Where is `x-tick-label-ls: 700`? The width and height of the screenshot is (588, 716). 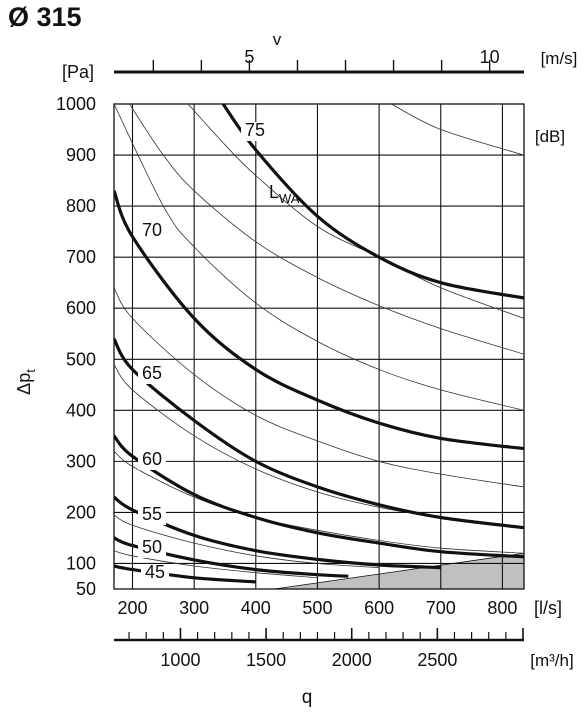 x-tick-label-ls: 700 is located at coordinates (441, 608).